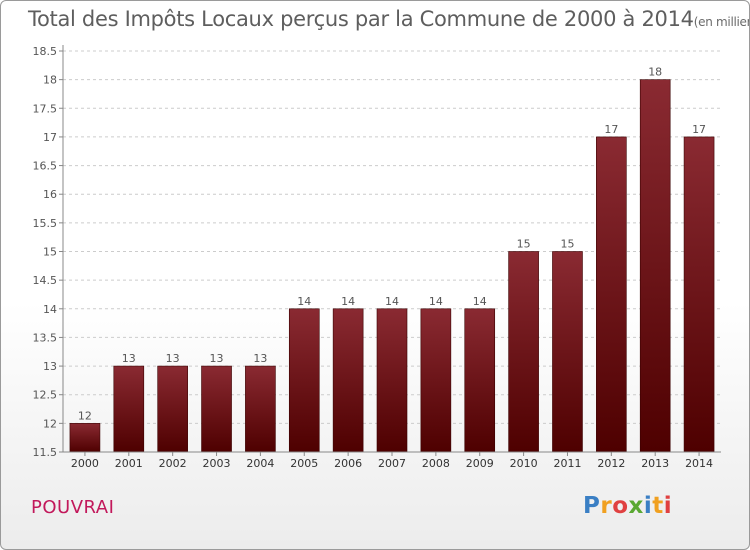  I want to click on commune-name: POUVRAI, so click(73, 507).